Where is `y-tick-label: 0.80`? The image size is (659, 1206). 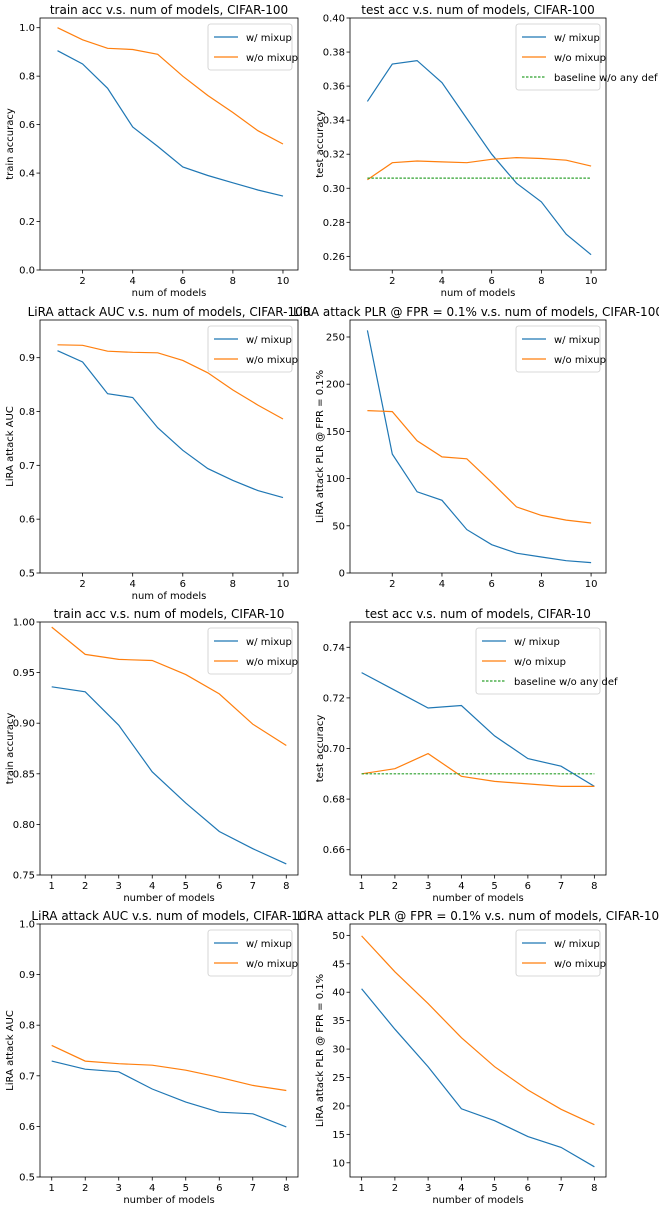 y-tick-label: 0.80 is located at coordinates (24, 825).